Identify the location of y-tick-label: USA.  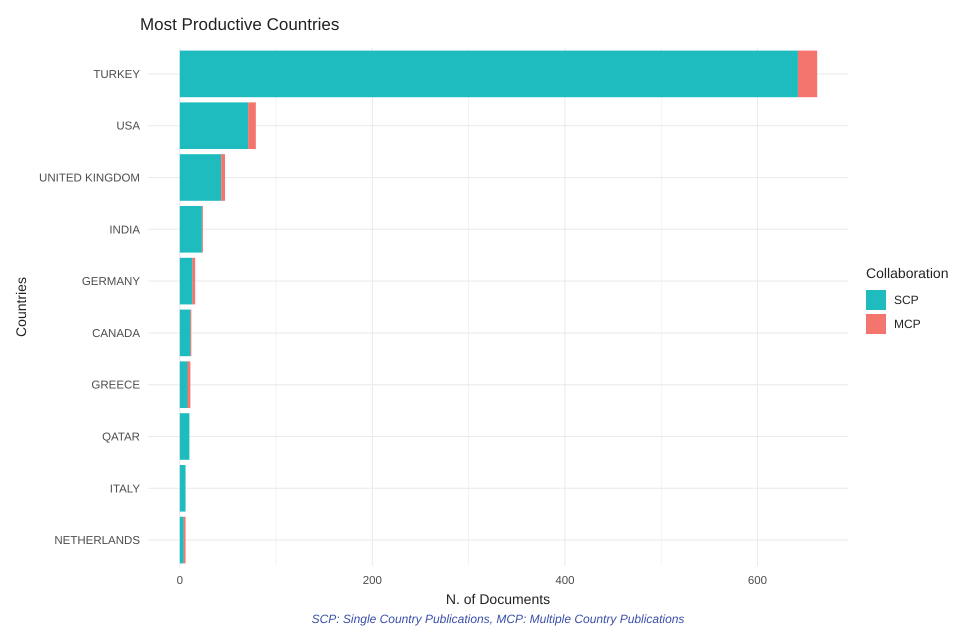
(128, 126).